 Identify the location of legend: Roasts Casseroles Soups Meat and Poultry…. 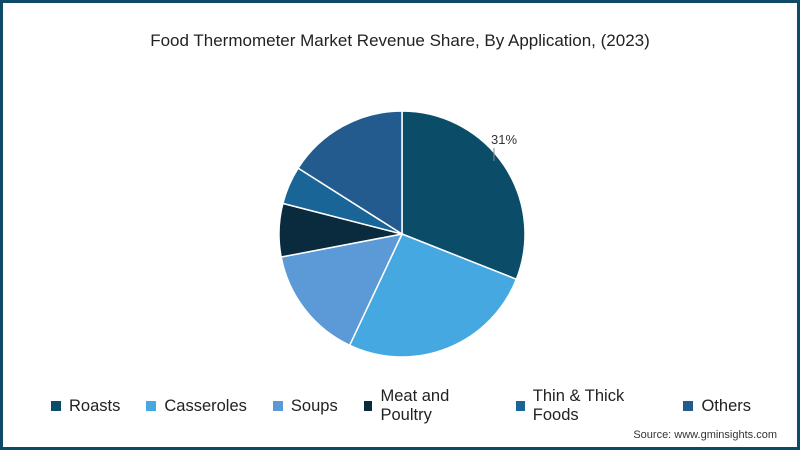
(414, 405).